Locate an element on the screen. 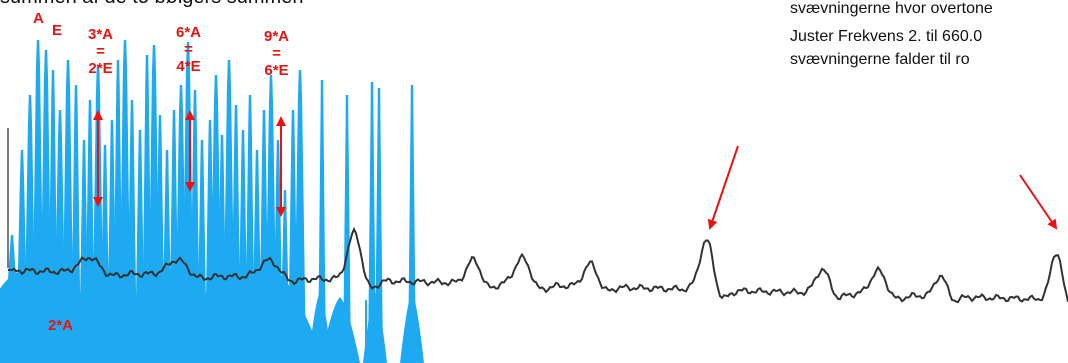  label-2a: 2*A is located at coordinates (61, 325).